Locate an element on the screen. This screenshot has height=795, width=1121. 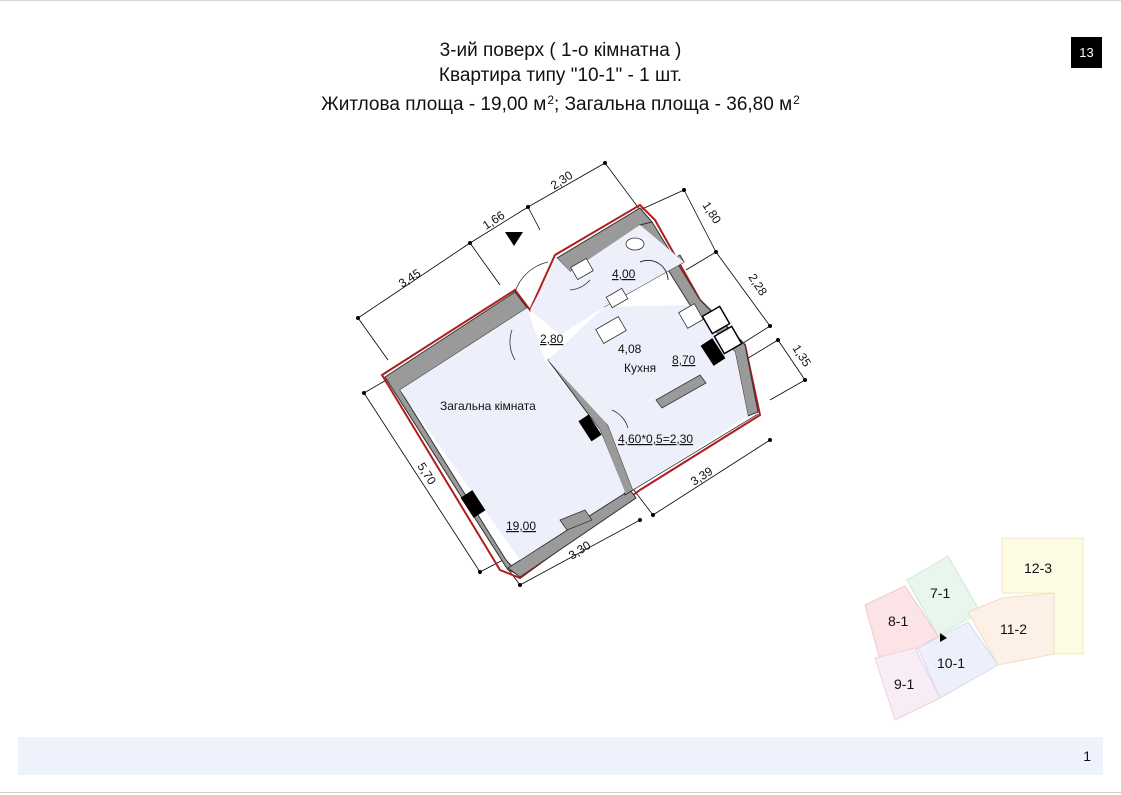
room-label-living-area: 19,00 is located at coordinates (521, 526).